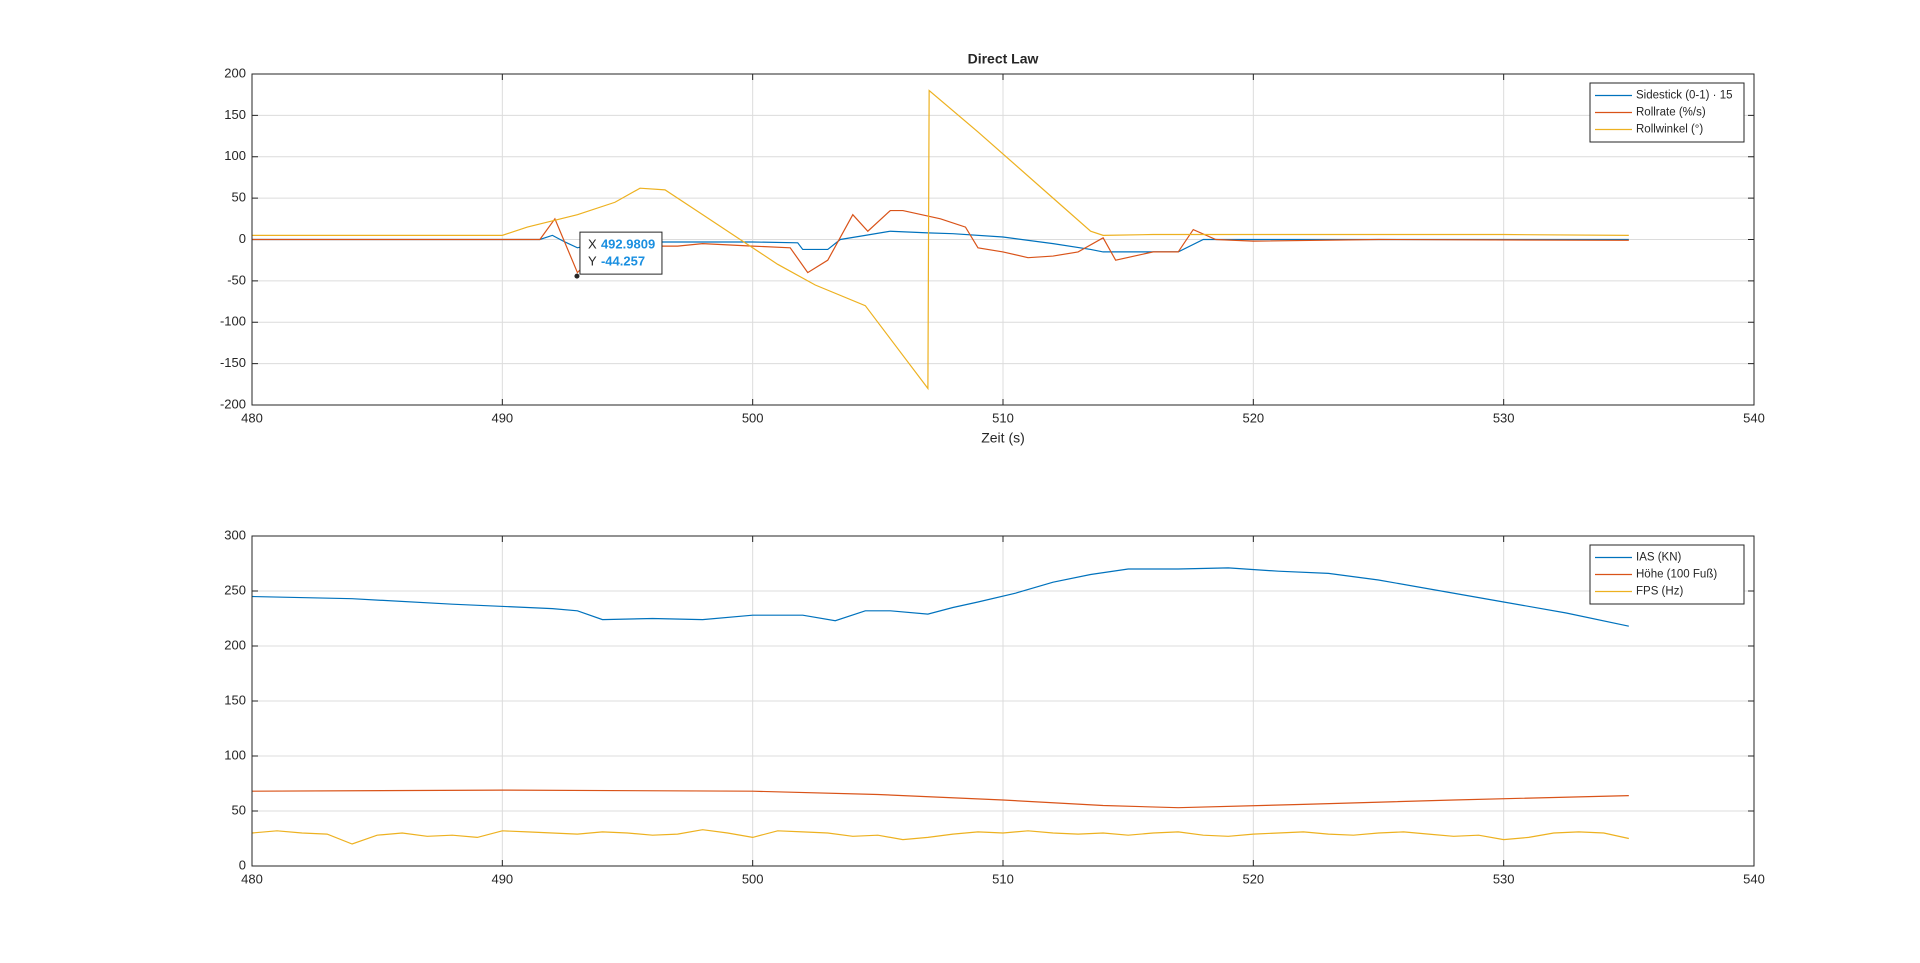  I want to click on datatip-box, so click(621, 253).